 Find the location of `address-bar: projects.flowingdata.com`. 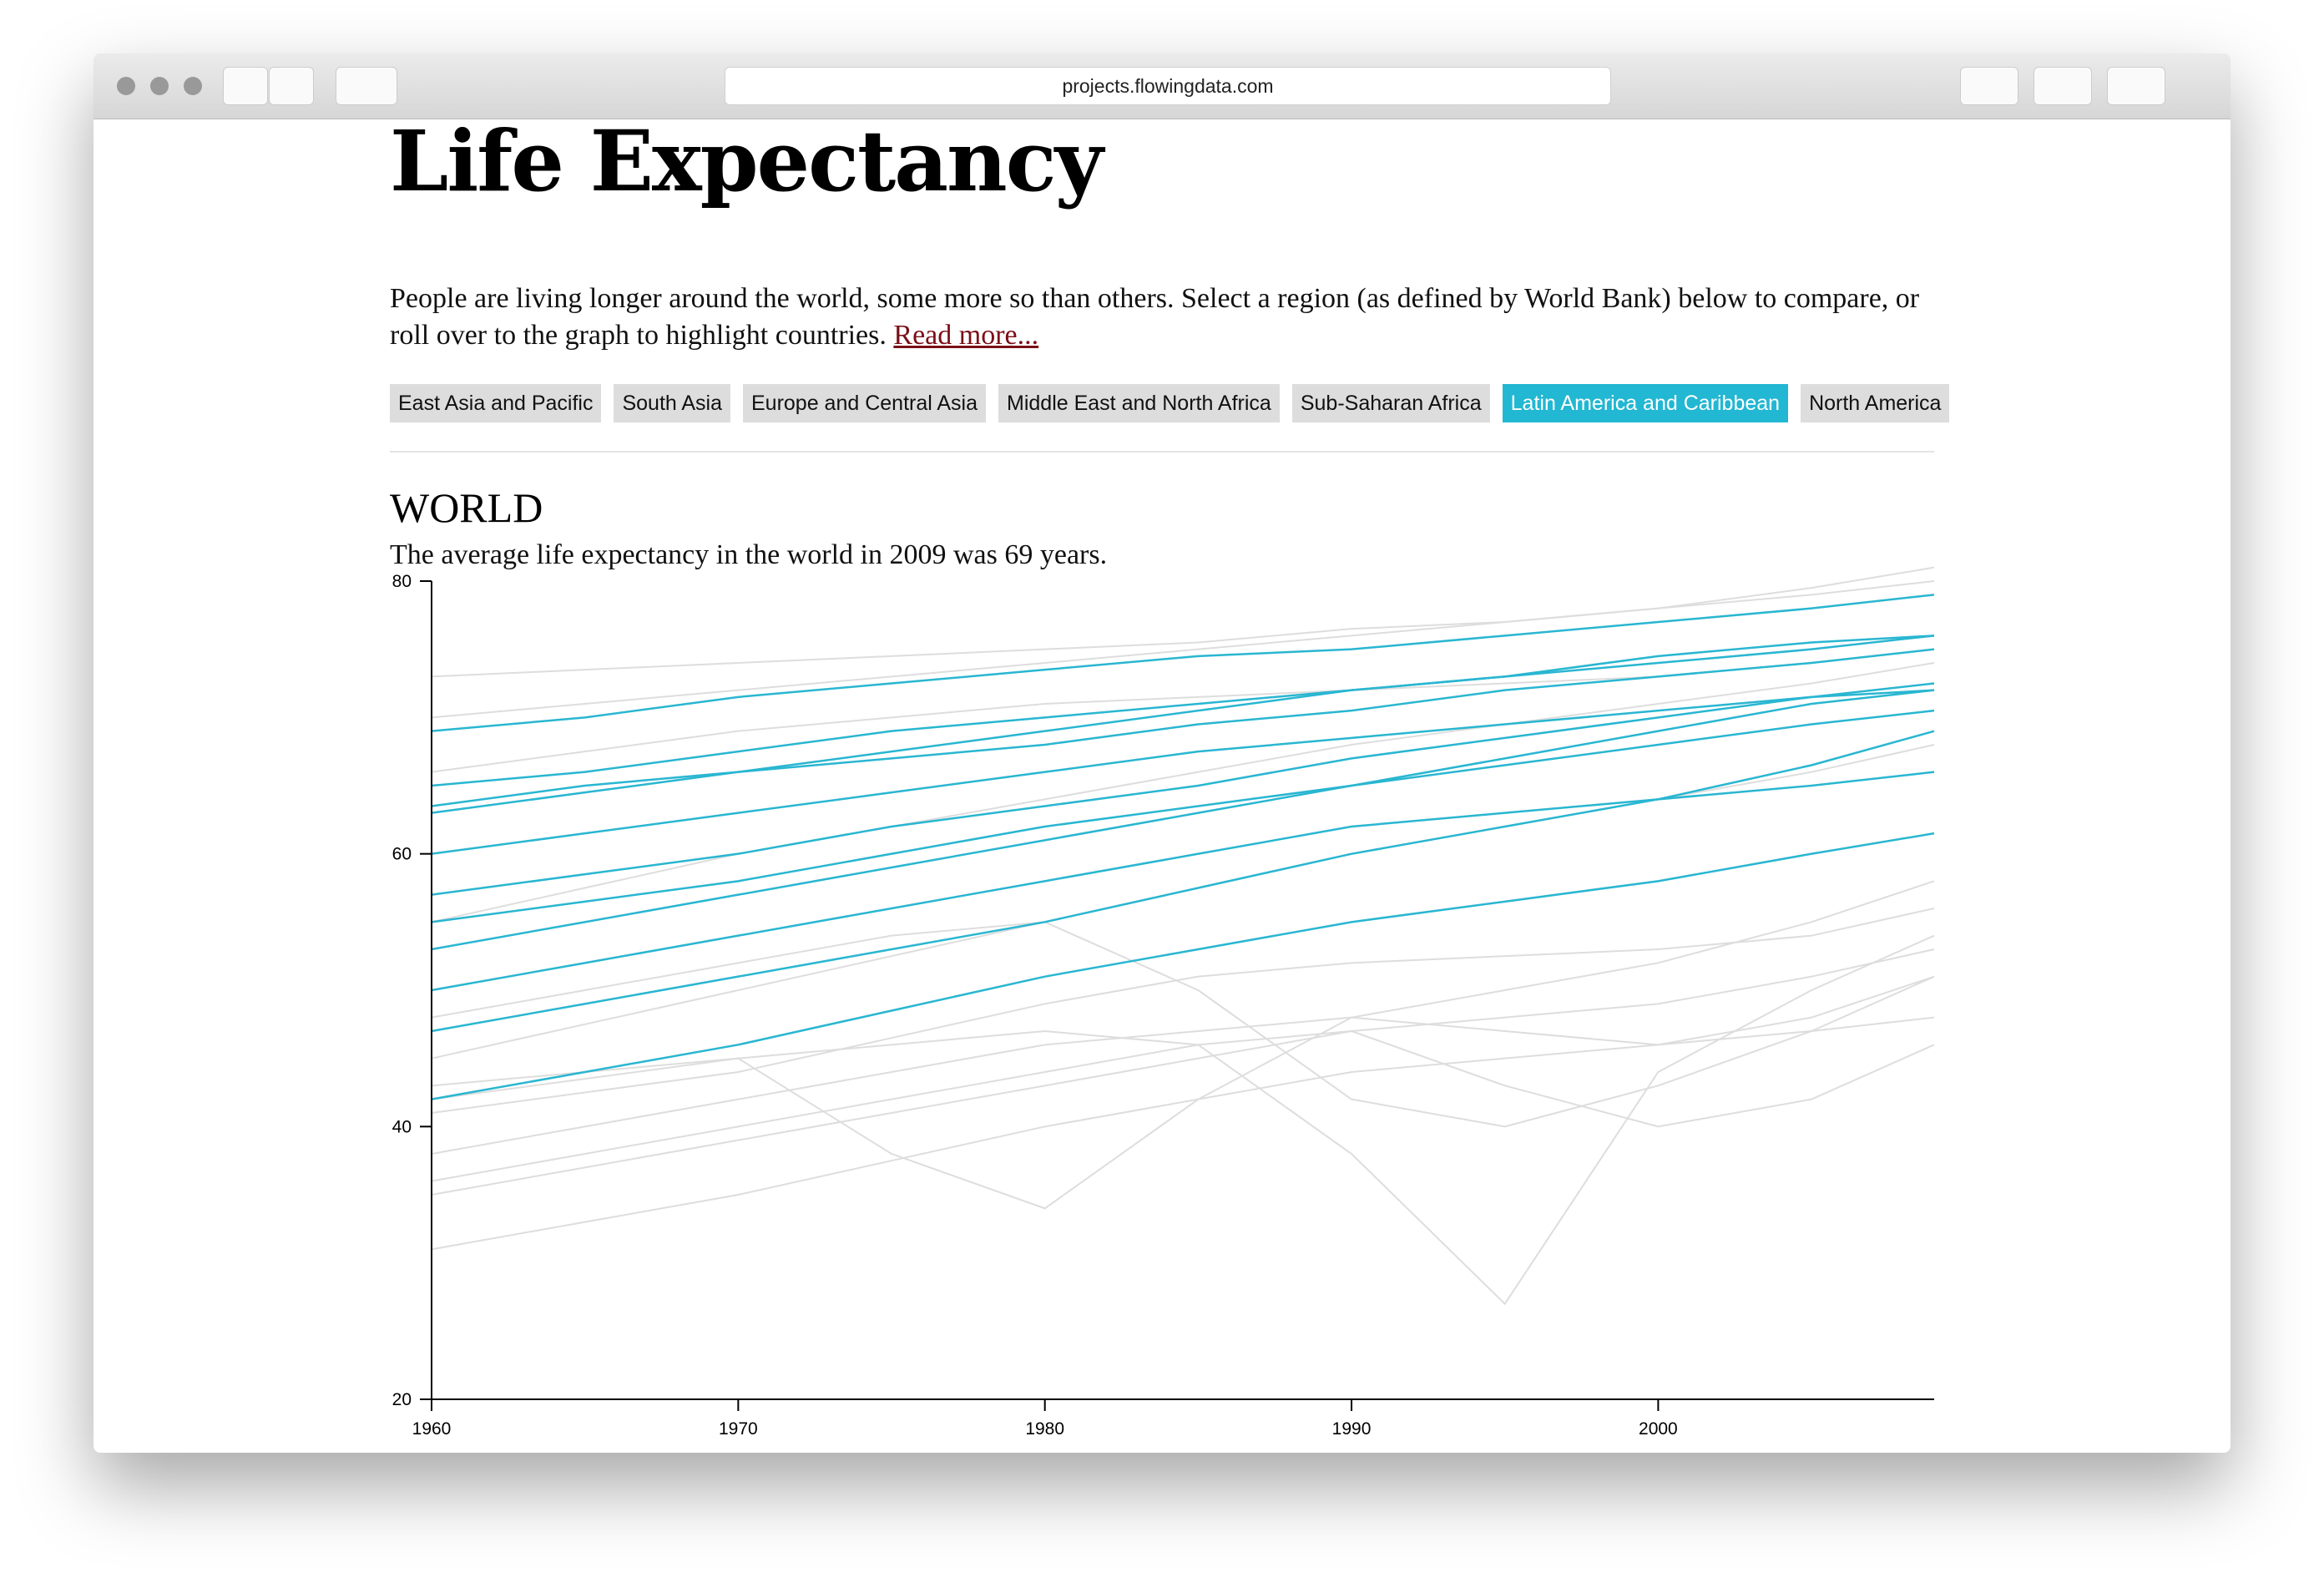

address-bar: projects.flowingdata.com is located at coordinates (1168, 86).